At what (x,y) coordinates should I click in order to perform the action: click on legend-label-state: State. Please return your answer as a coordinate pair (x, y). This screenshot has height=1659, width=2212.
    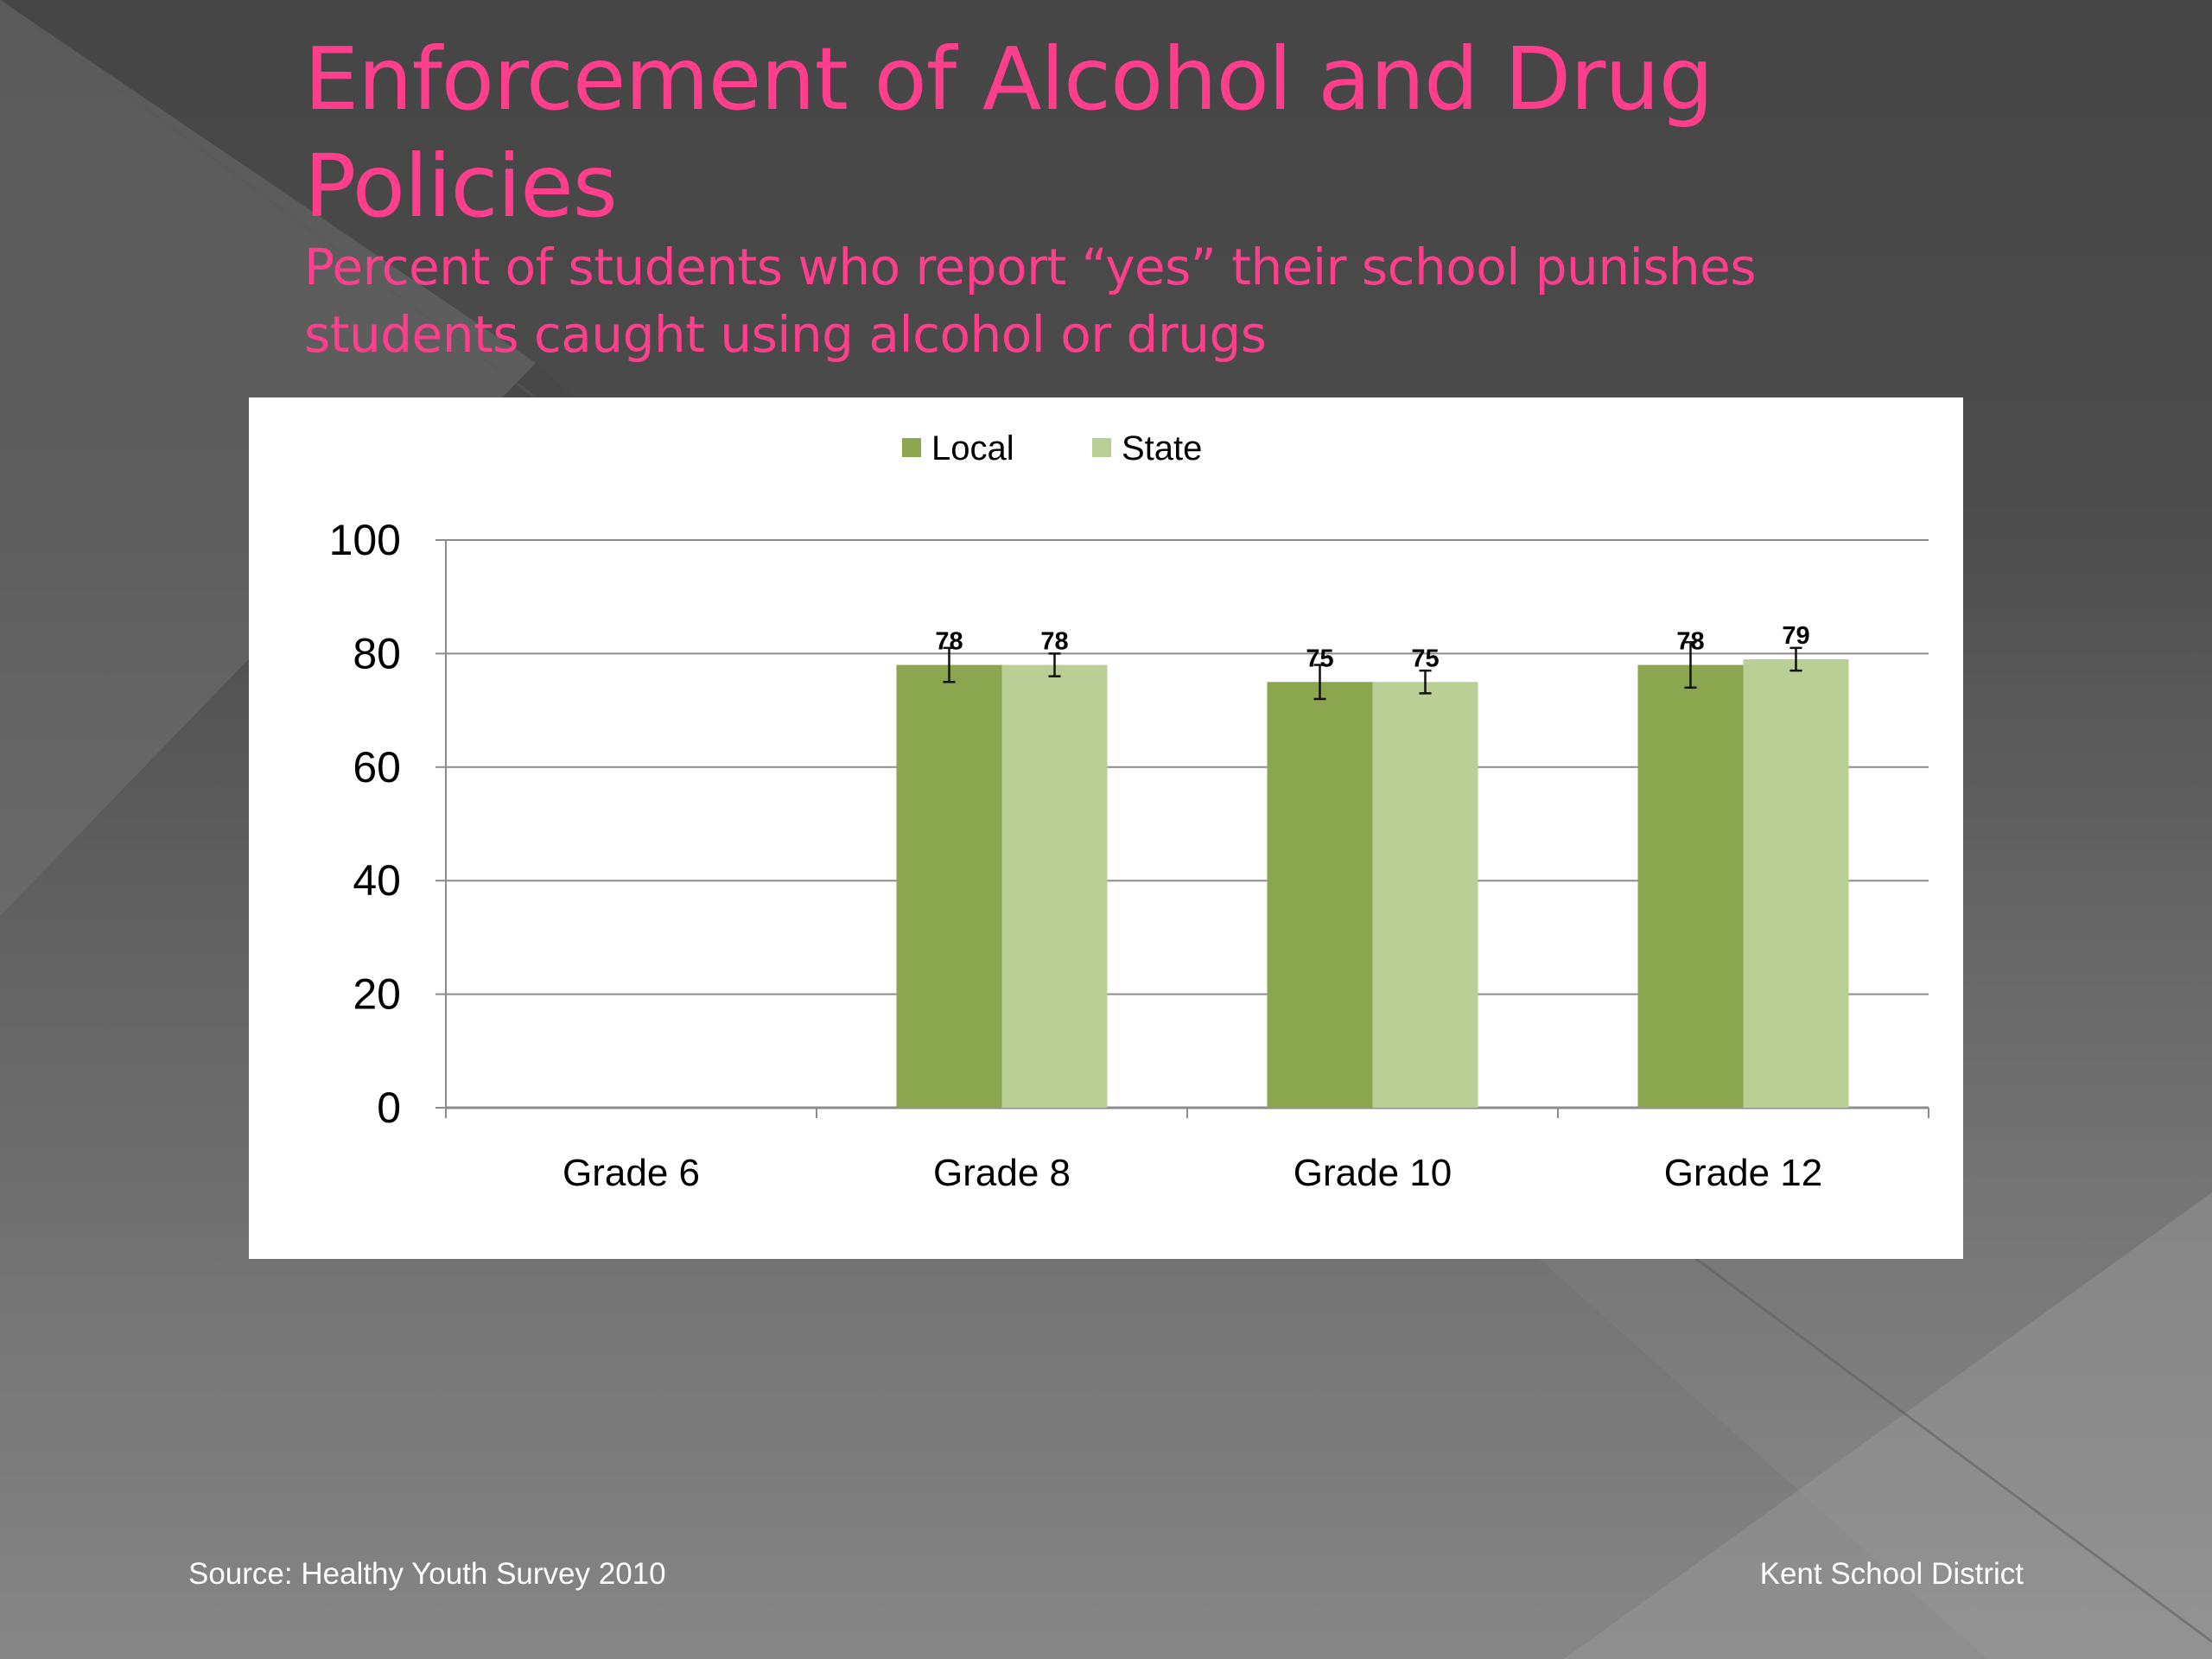
    Looking at the image, I should click on (1162, 448).